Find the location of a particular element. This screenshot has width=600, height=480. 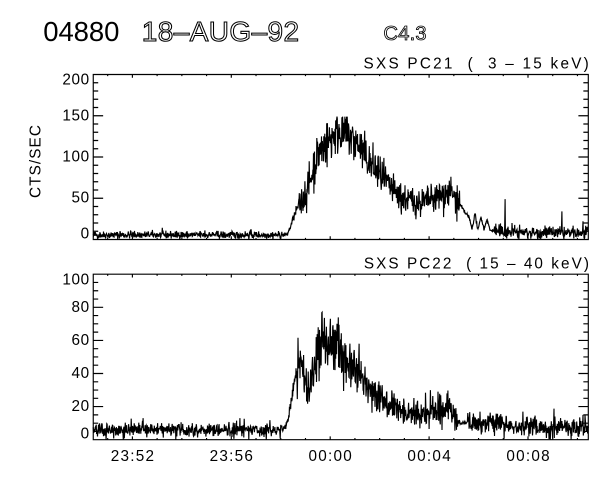

svg-text: 40 is located at coordinates (80, 373).